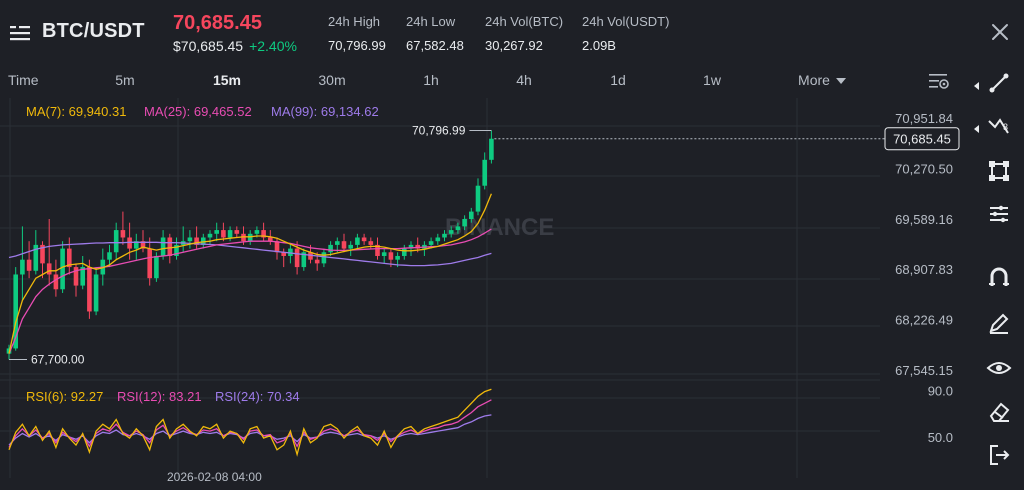 Image resolution: width=1024 pixels, height=490 pixels. I want to click on pair-title: BTC/USDT, so click(93, 31).